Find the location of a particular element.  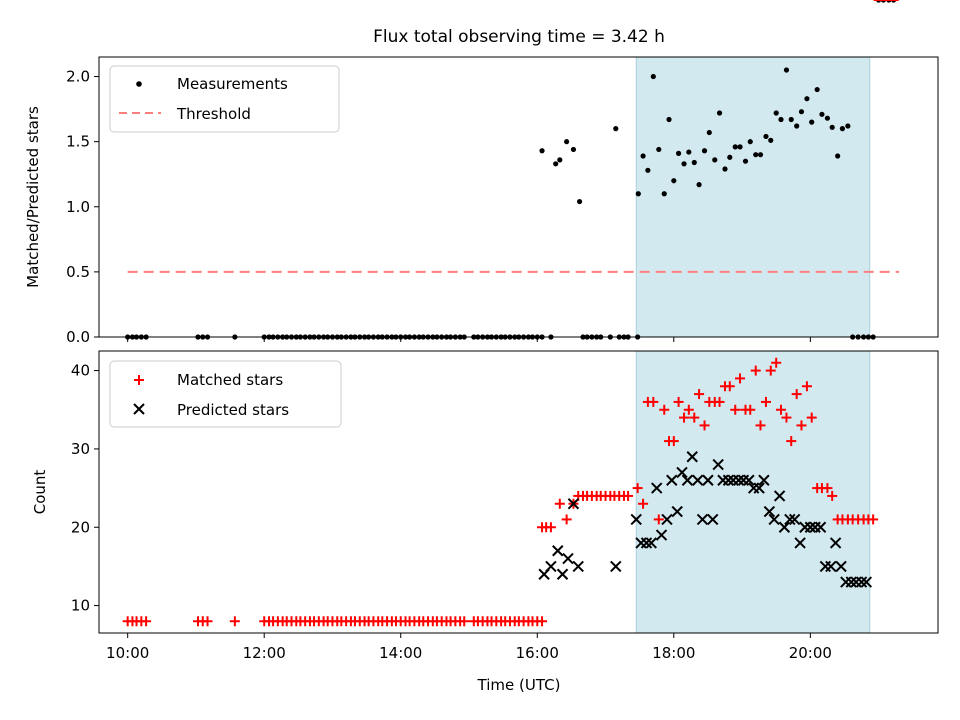

bottom-x-axis: 10:00 12:00 14:00 16:00 18:00 20:00 is located at coordinates (469, 647).